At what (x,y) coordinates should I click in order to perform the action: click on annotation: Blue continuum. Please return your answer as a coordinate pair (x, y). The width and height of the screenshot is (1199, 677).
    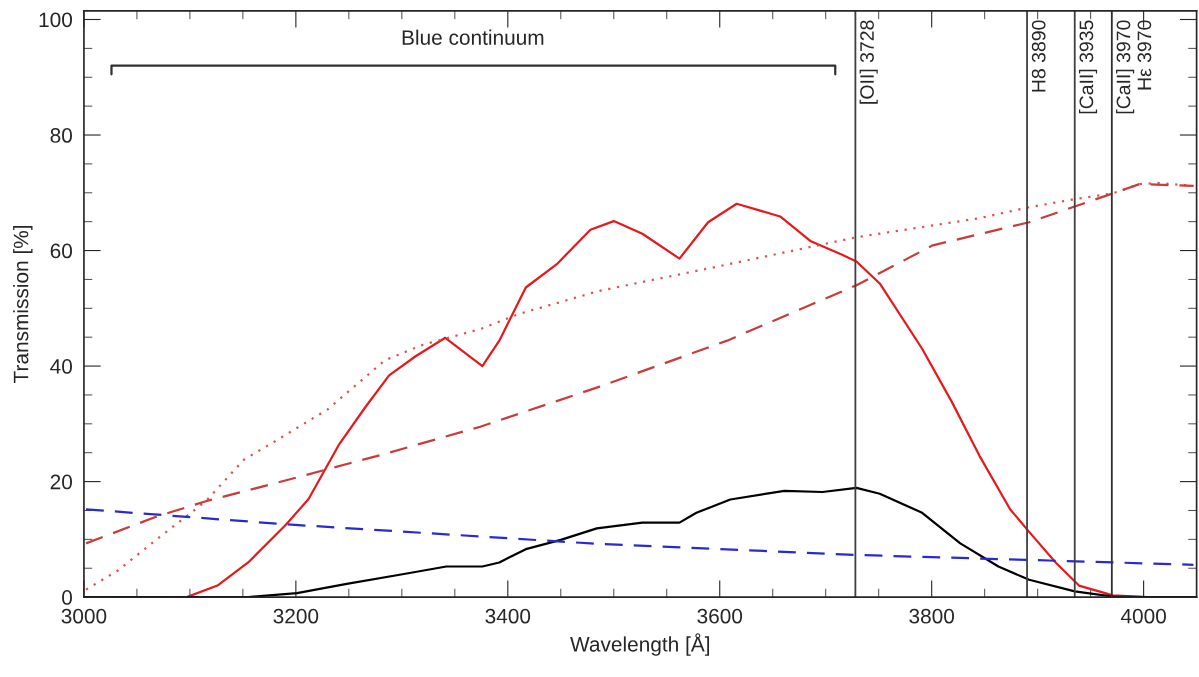
    Looking at the image, I should click on (473, 37).